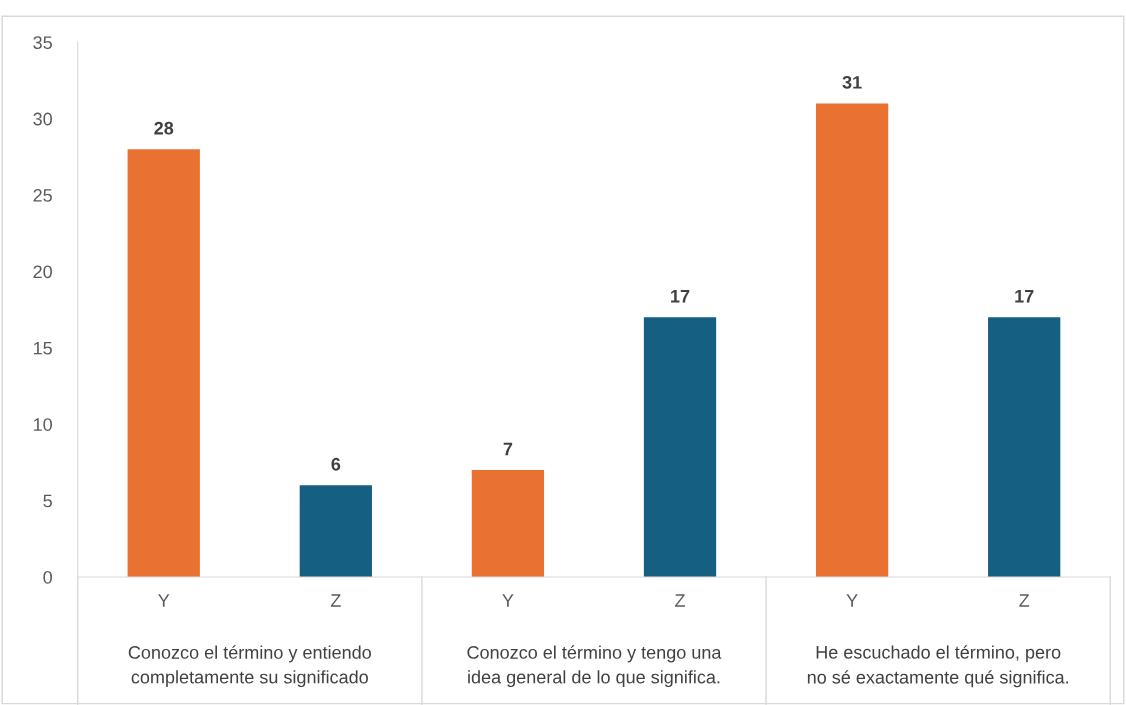 This screenshot has width=1126, height=705. What do you see at coordinates (937, 666) in the screenshot?
I see `text: He escuchado el término, pero no sé exactamente qué significa.` at bounding box center [937, 666].